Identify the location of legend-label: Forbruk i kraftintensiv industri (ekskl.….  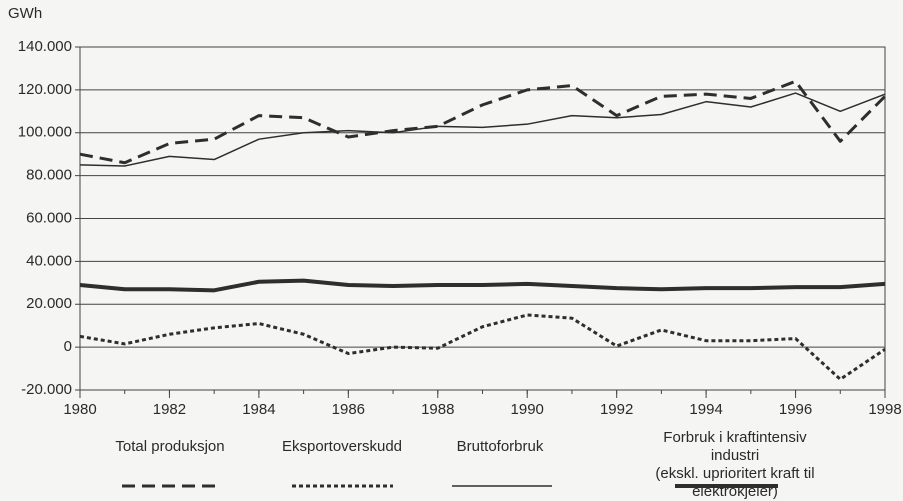
(735, 464).